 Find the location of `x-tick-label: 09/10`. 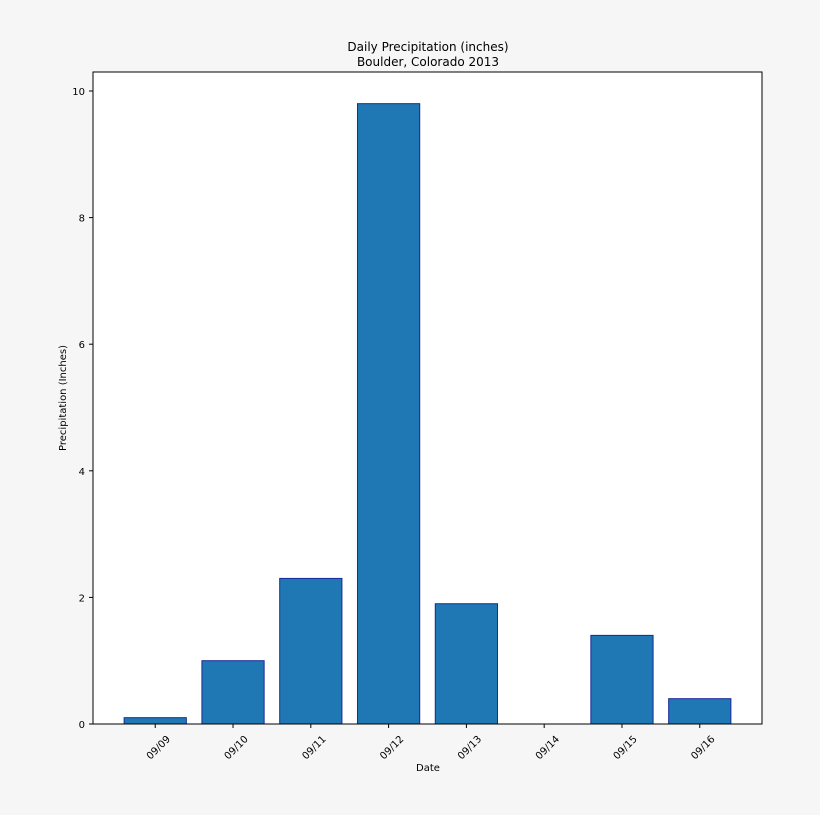

x-tick-label: 09/10 is located at coordinates (237, 748).